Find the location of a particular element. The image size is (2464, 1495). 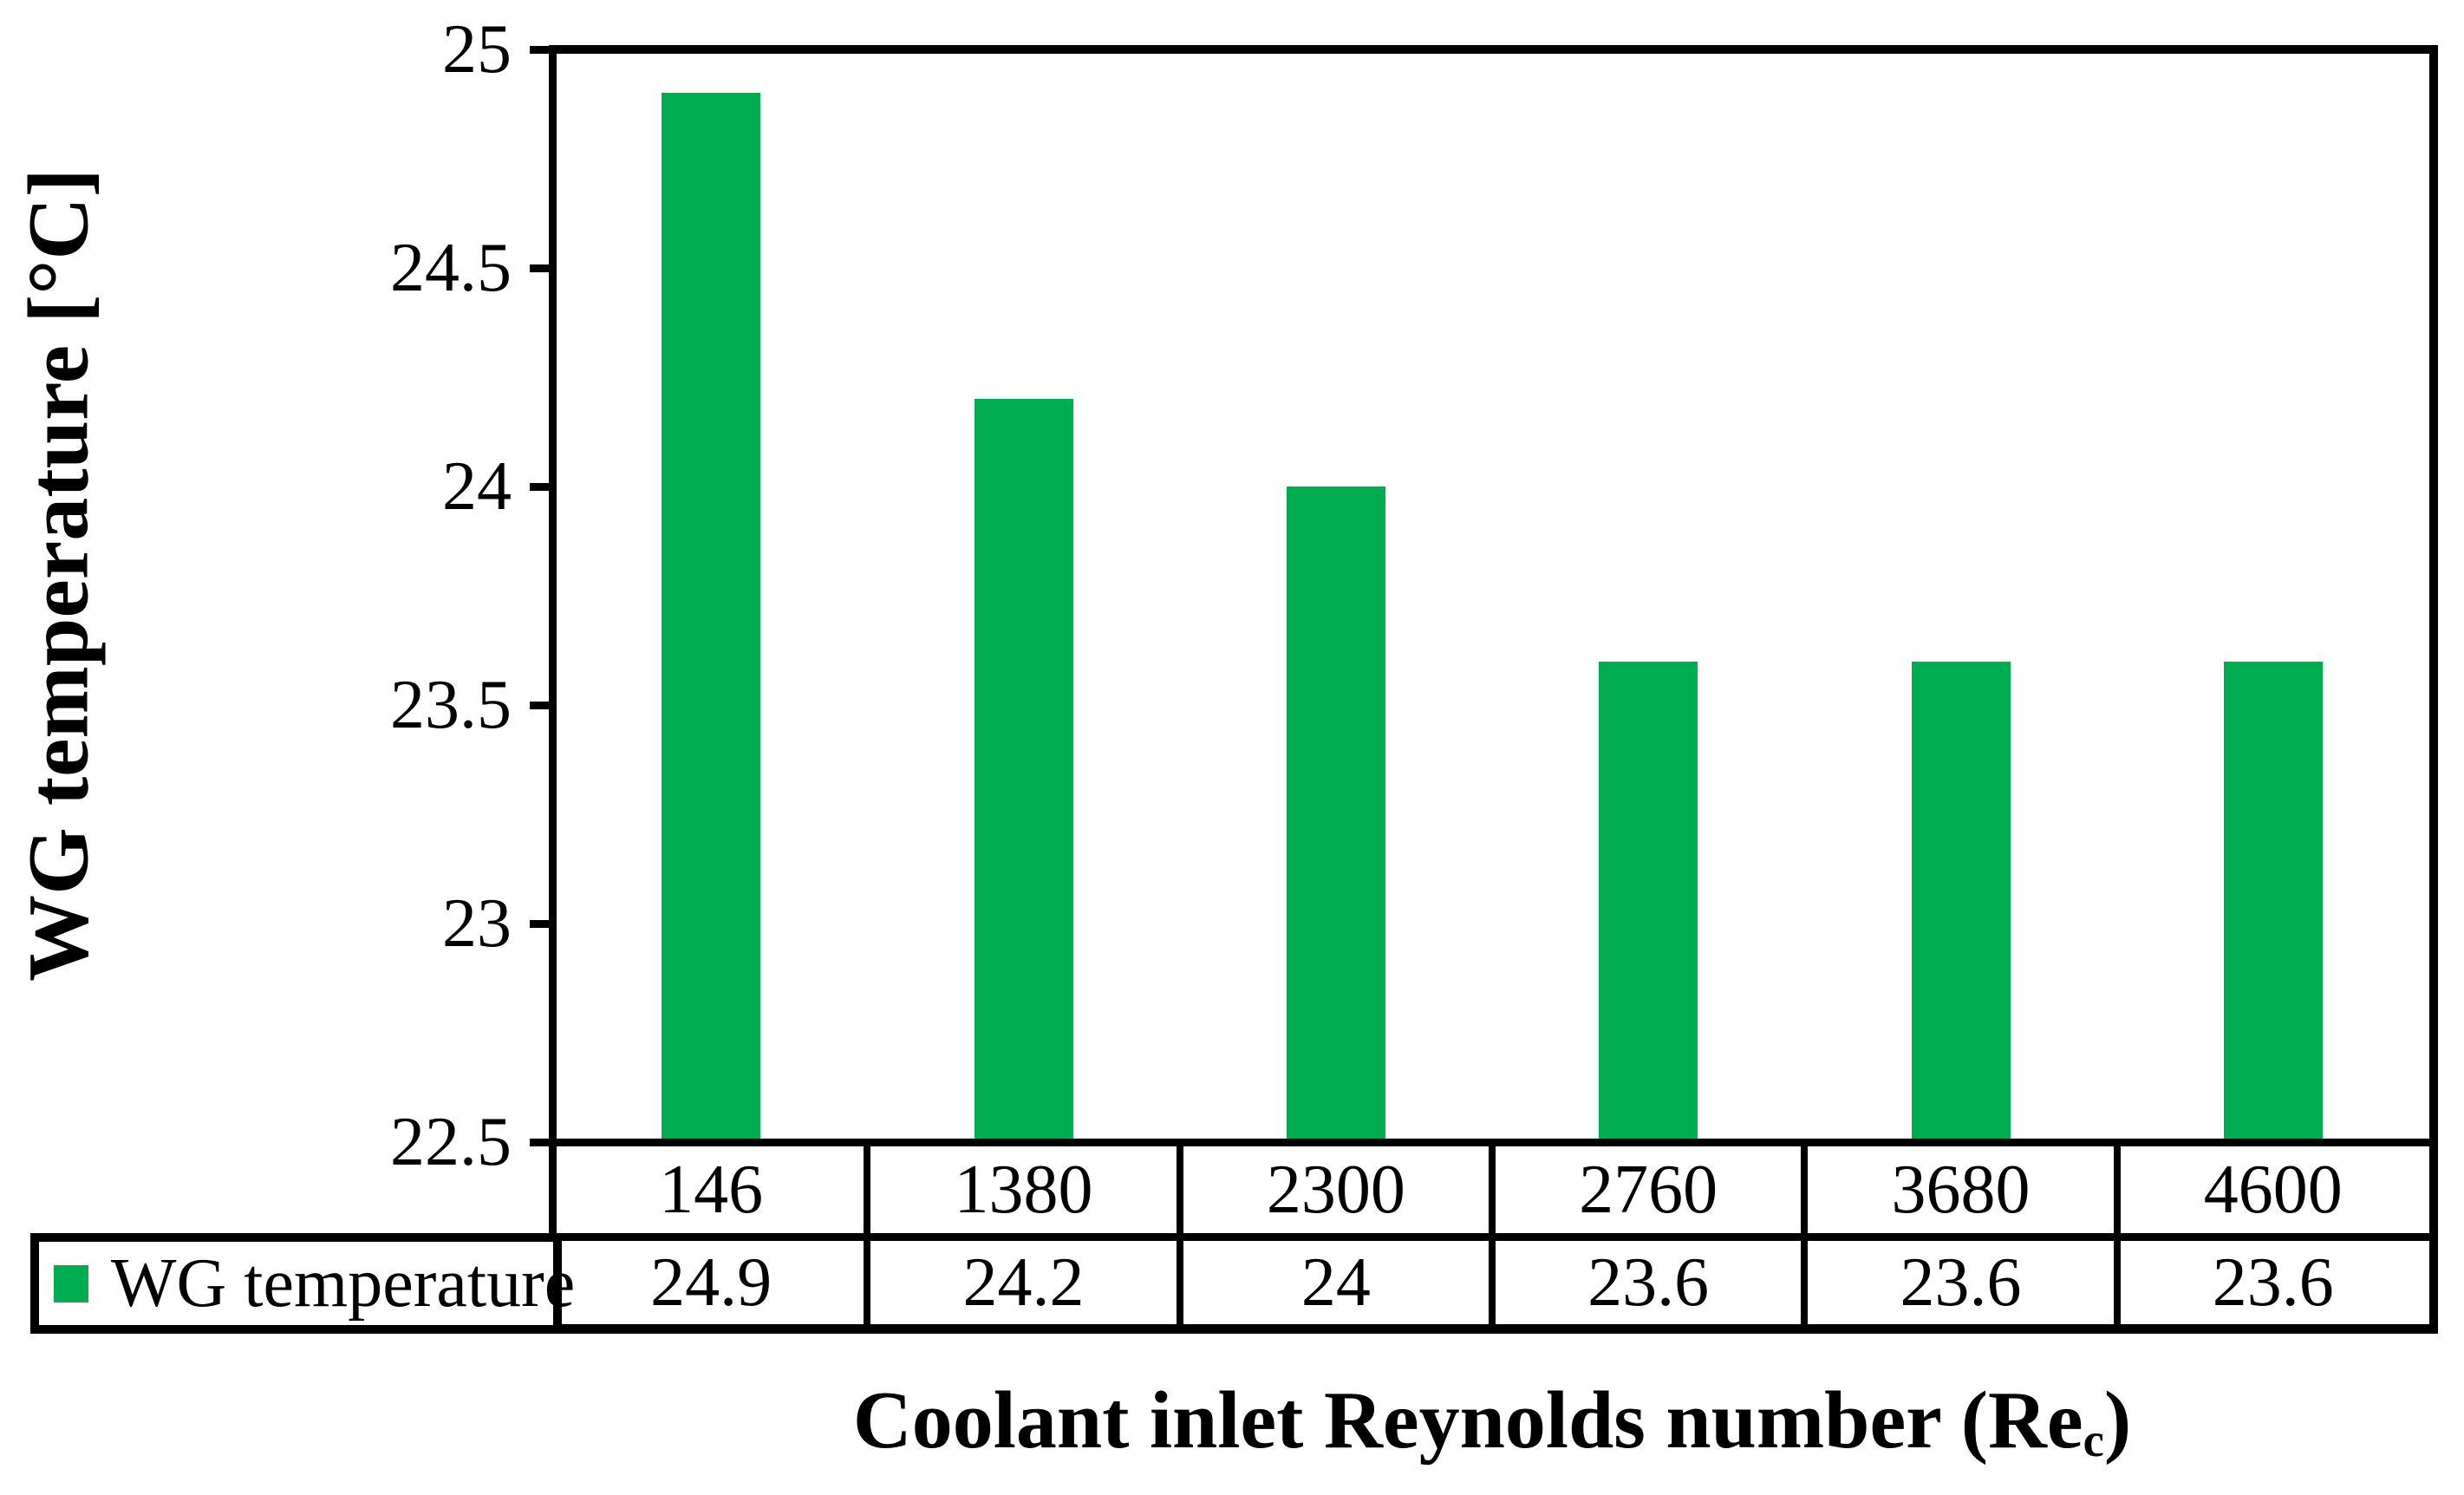

x-axis-title-main: Coolant inlet Reynolds number (Re is located at coordinates (1467, 1420).